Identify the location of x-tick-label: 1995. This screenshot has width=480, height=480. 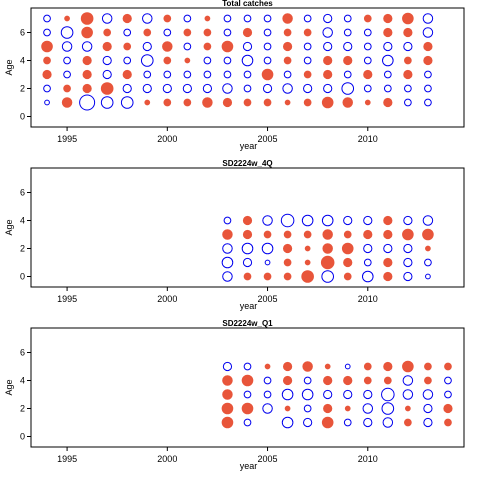
(67, 459).